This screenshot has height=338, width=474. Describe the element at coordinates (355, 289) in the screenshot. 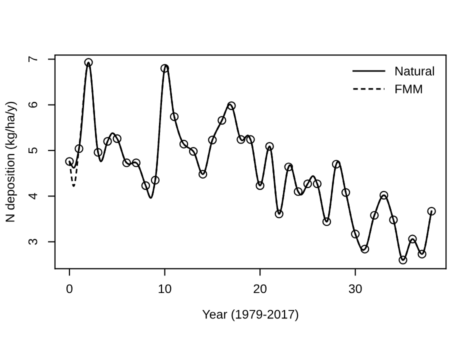

I see `x-tick-label: 30` at that location.